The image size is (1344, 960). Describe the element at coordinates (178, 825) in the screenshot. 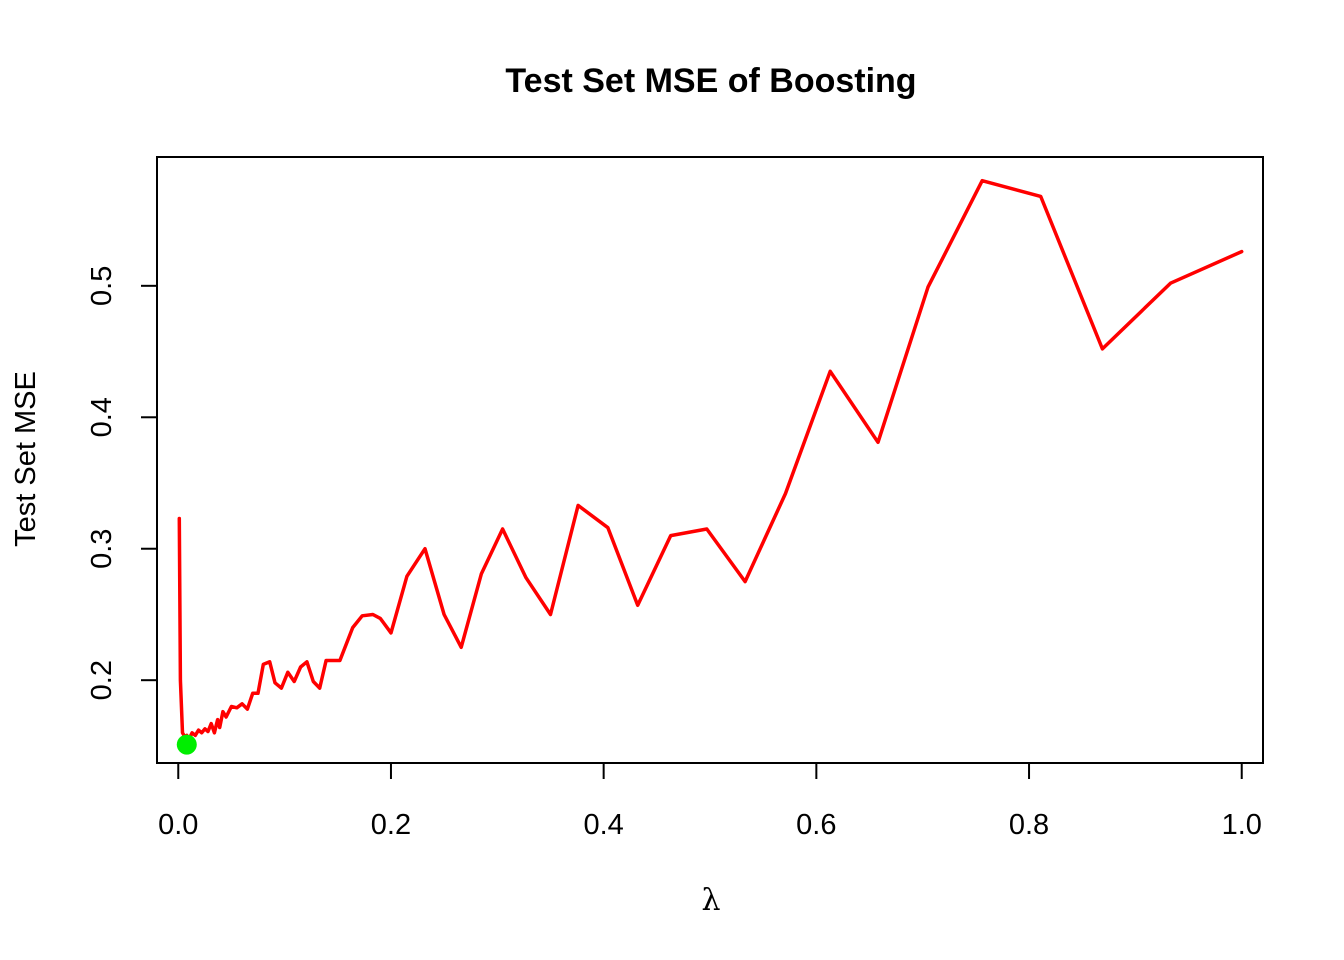

I see `x-tick-label: 0.0` at that location.